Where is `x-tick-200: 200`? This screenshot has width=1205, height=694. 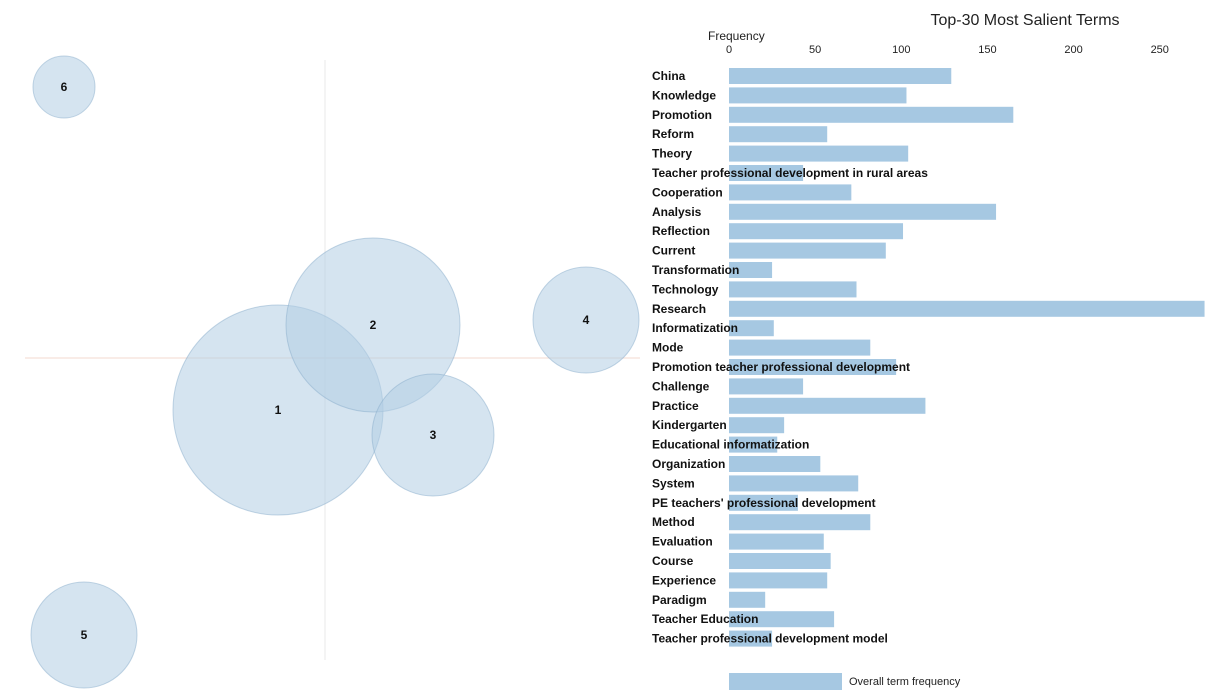
x-tick-200: 200 is located at coordinates (1073, 50).